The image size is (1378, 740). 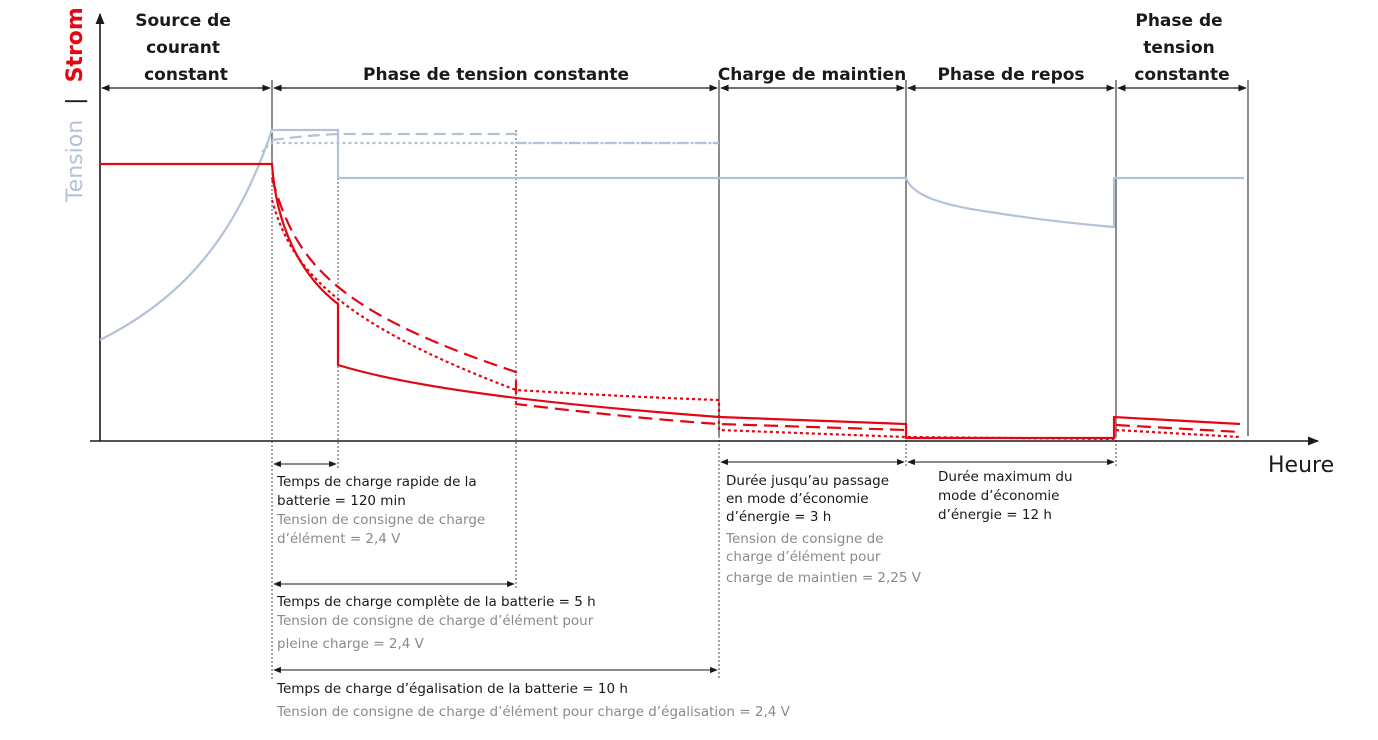 I want to click on x-axis-label: Heure, so click(x=1301, y=465).